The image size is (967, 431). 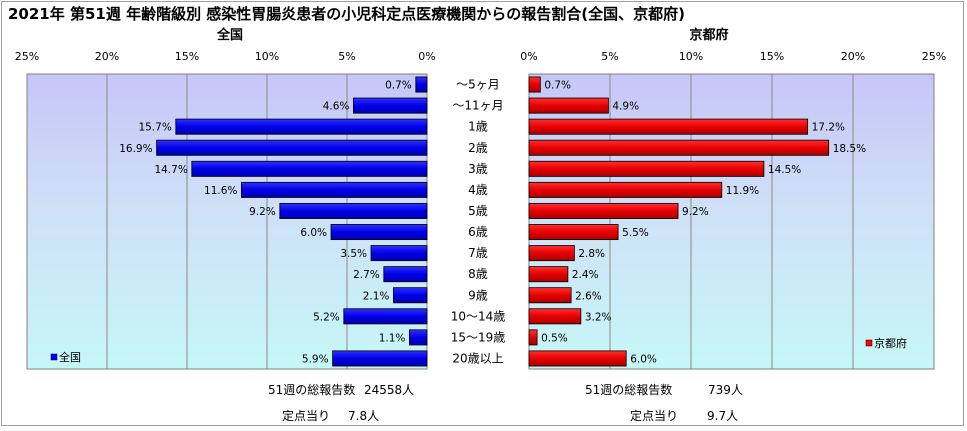 What do you see at coordinates (708, 35) in the screenshot?
I see `right-panel-title: 京都府` at bounding box center [708, 35].